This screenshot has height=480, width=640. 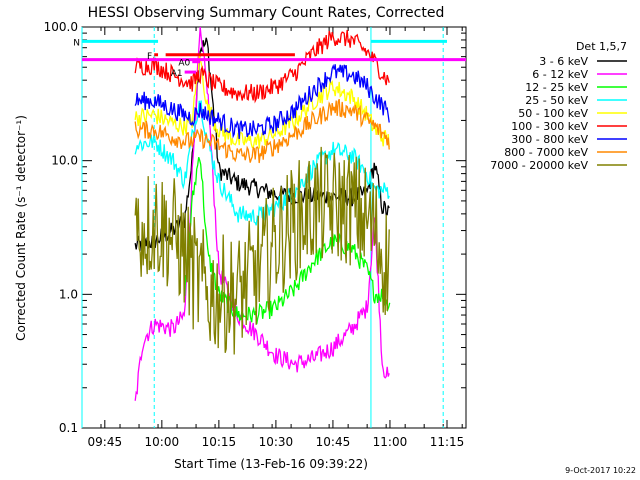 I want to click on y-tick-label: 10.0, so click(x=64, y=161).